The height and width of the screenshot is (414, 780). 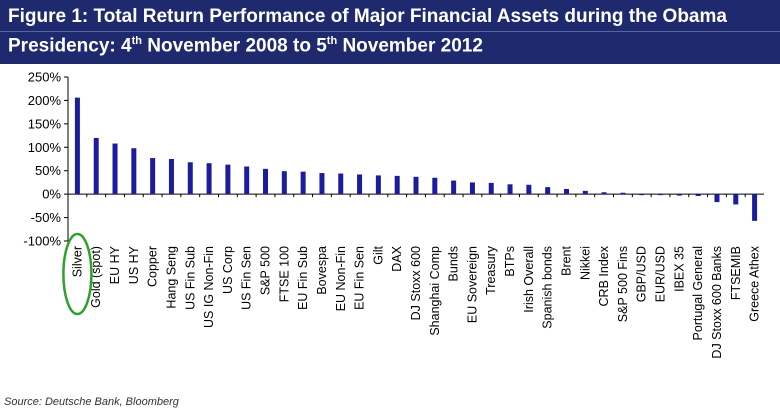 I want to click on category-label: EU Non-Fin, so click(x=341, y=278).